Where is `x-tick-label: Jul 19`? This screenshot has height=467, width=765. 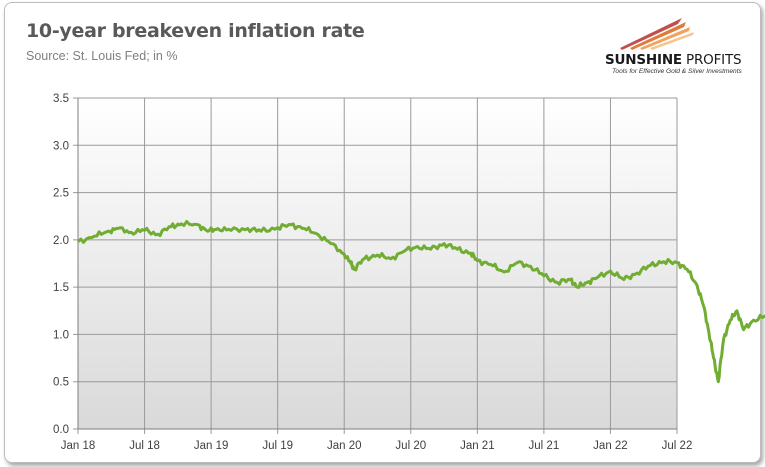 x-tick-label: Jul 19 is located at coordinates (277, 446).